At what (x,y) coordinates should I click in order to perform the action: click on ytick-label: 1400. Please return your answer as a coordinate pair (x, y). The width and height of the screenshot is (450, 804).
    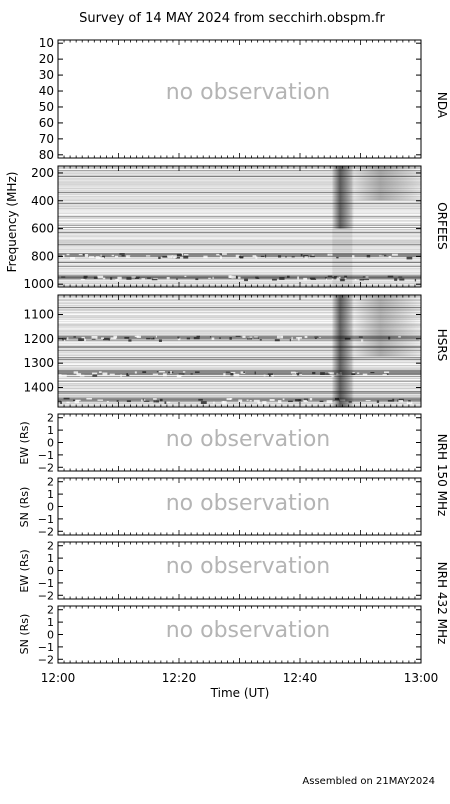
    Looking at the image, I should click on (38, 388).